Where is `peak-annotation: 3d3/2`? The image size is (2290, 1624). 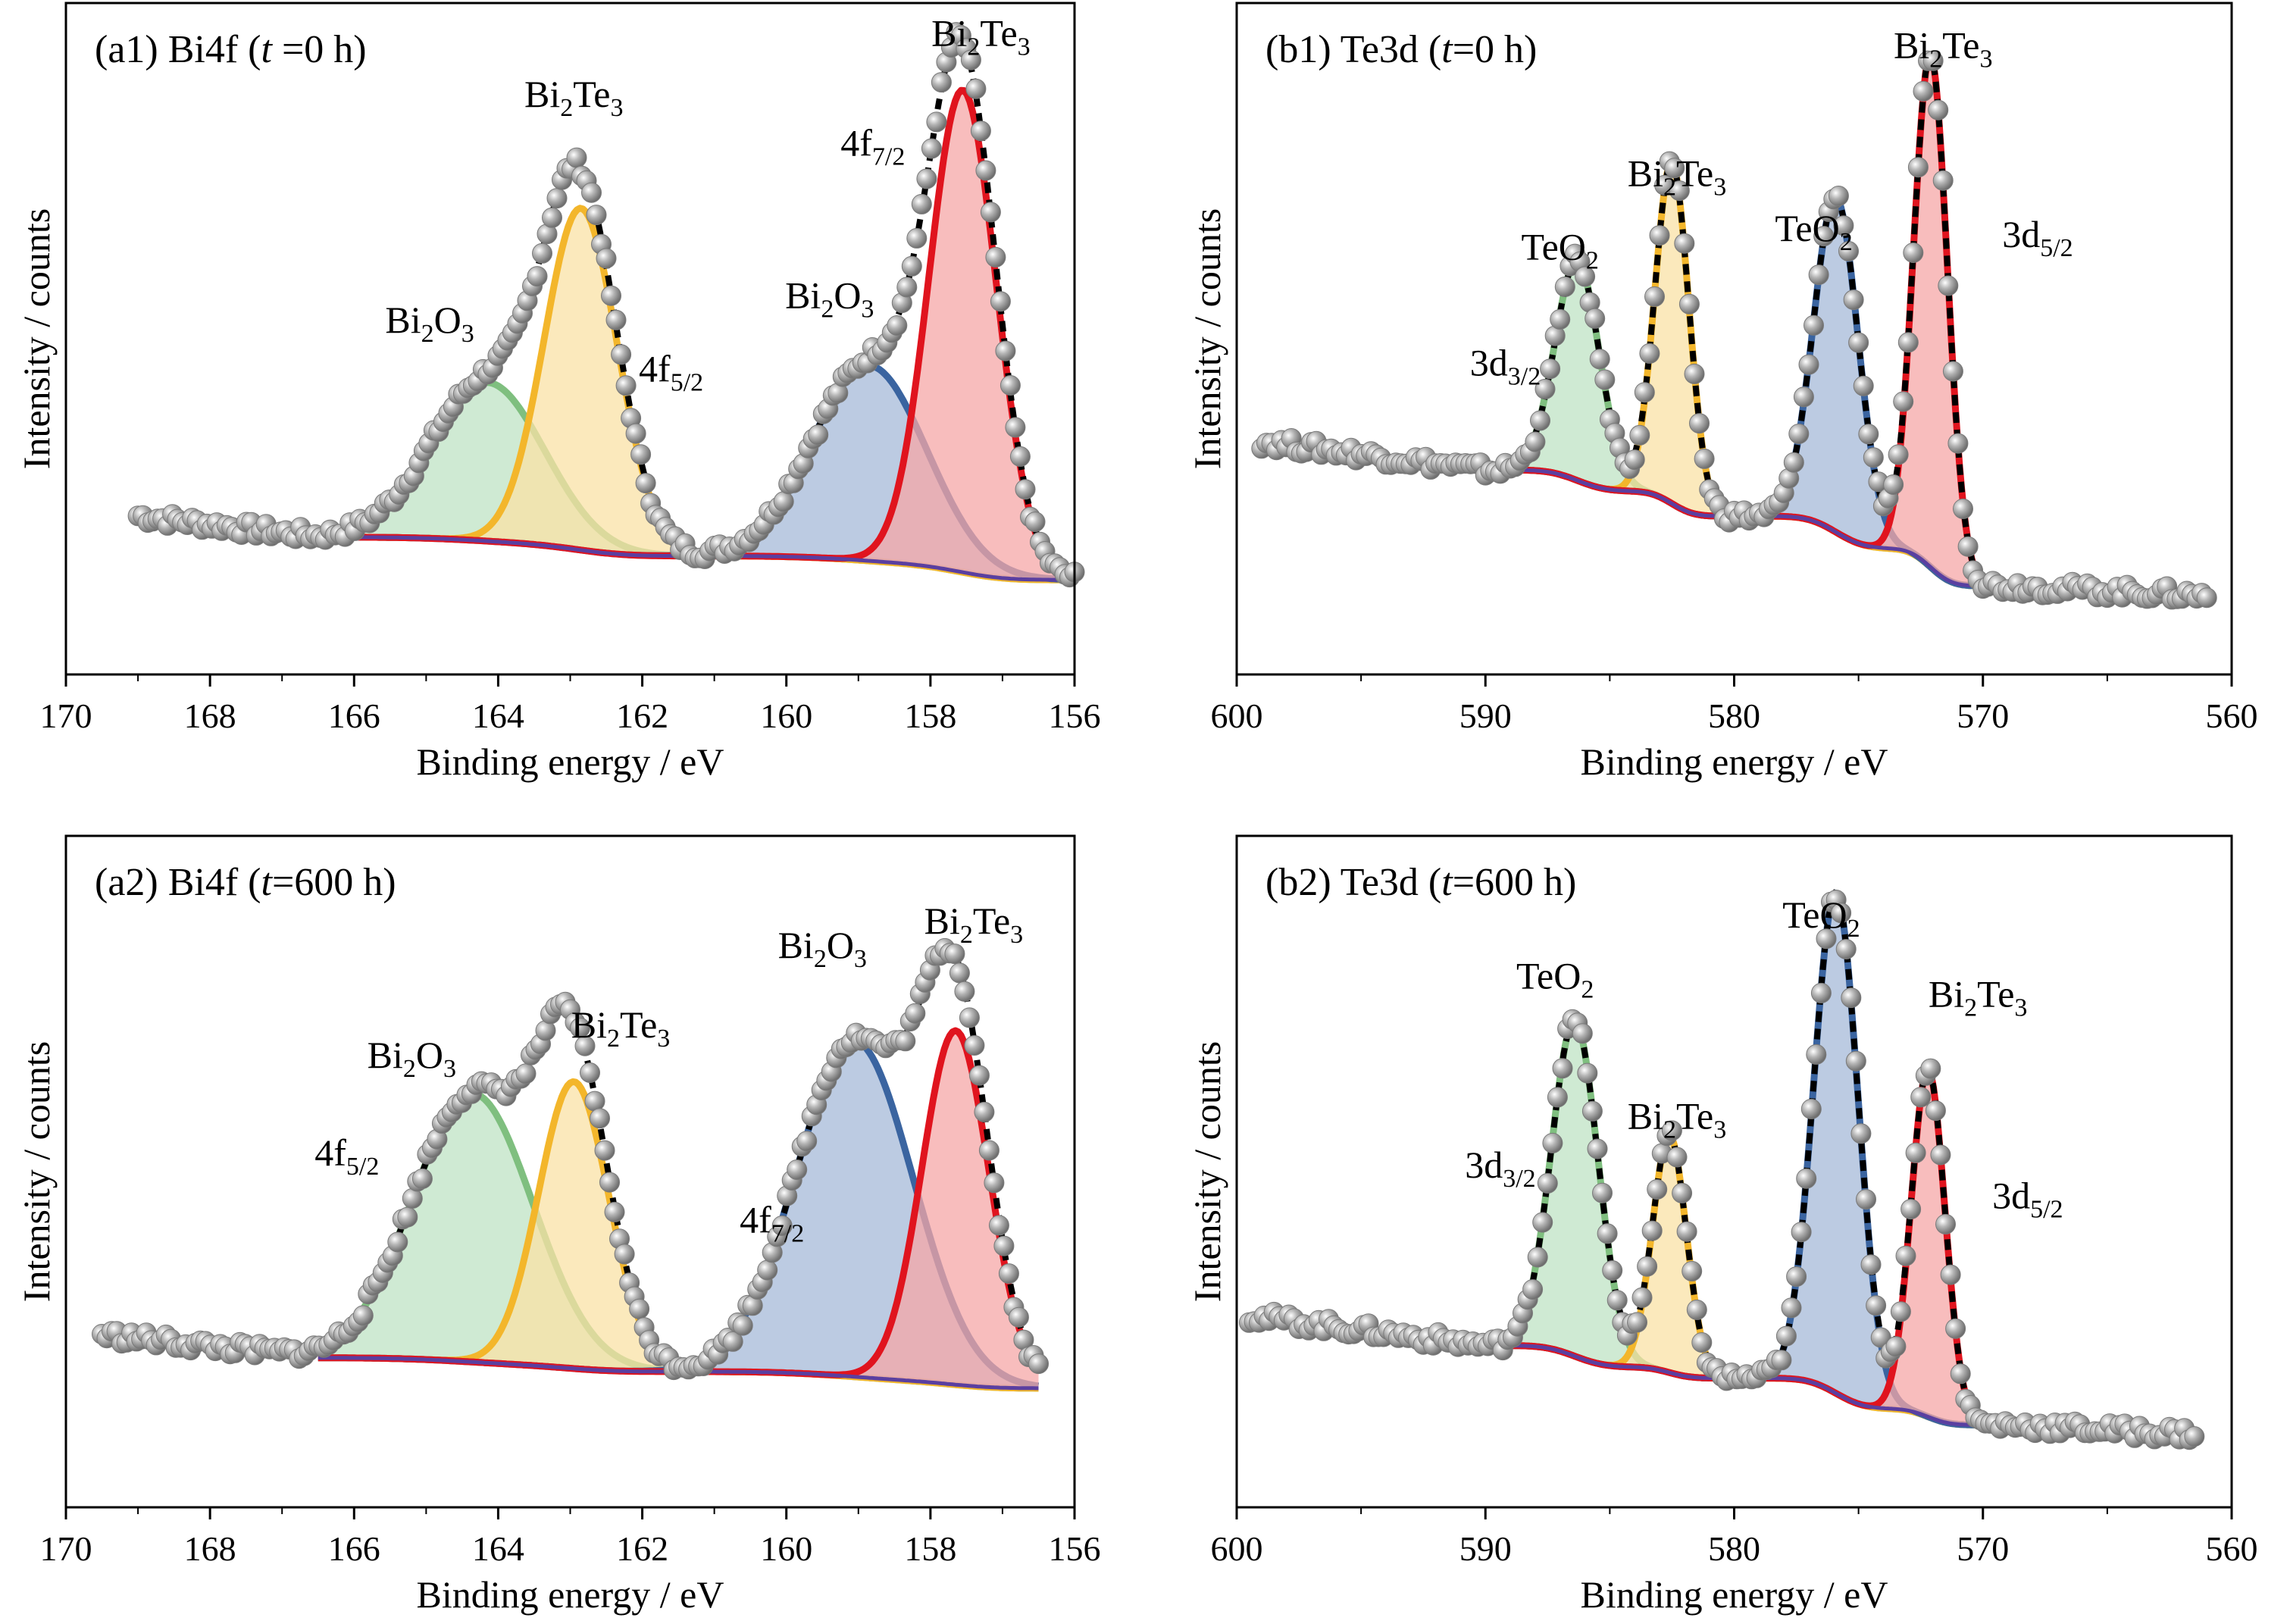 peak-annotation: 3d3/2 is located at coordinates (1500, 1168).